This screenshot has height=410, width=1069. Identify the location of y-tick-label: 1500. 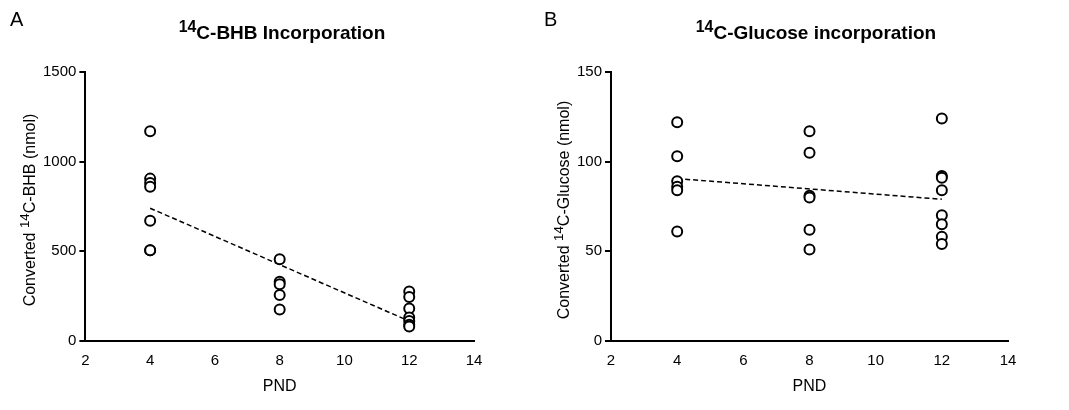
(59, 71).